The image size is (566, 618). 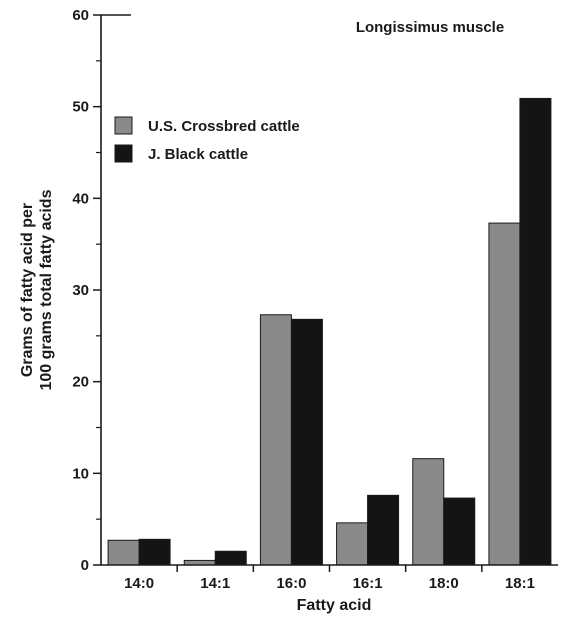 I want to click on y-axis-ticks: 0 10 20 30 40 50 60, so click(x=86, y=290).